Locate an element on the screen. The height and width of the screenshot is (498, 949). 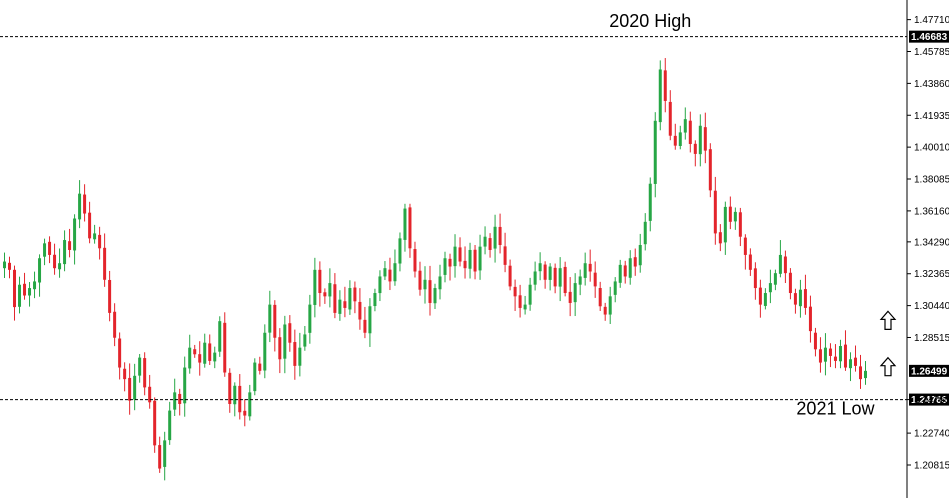
tick-label: 1.47710 is located at coordinates (931, 20).